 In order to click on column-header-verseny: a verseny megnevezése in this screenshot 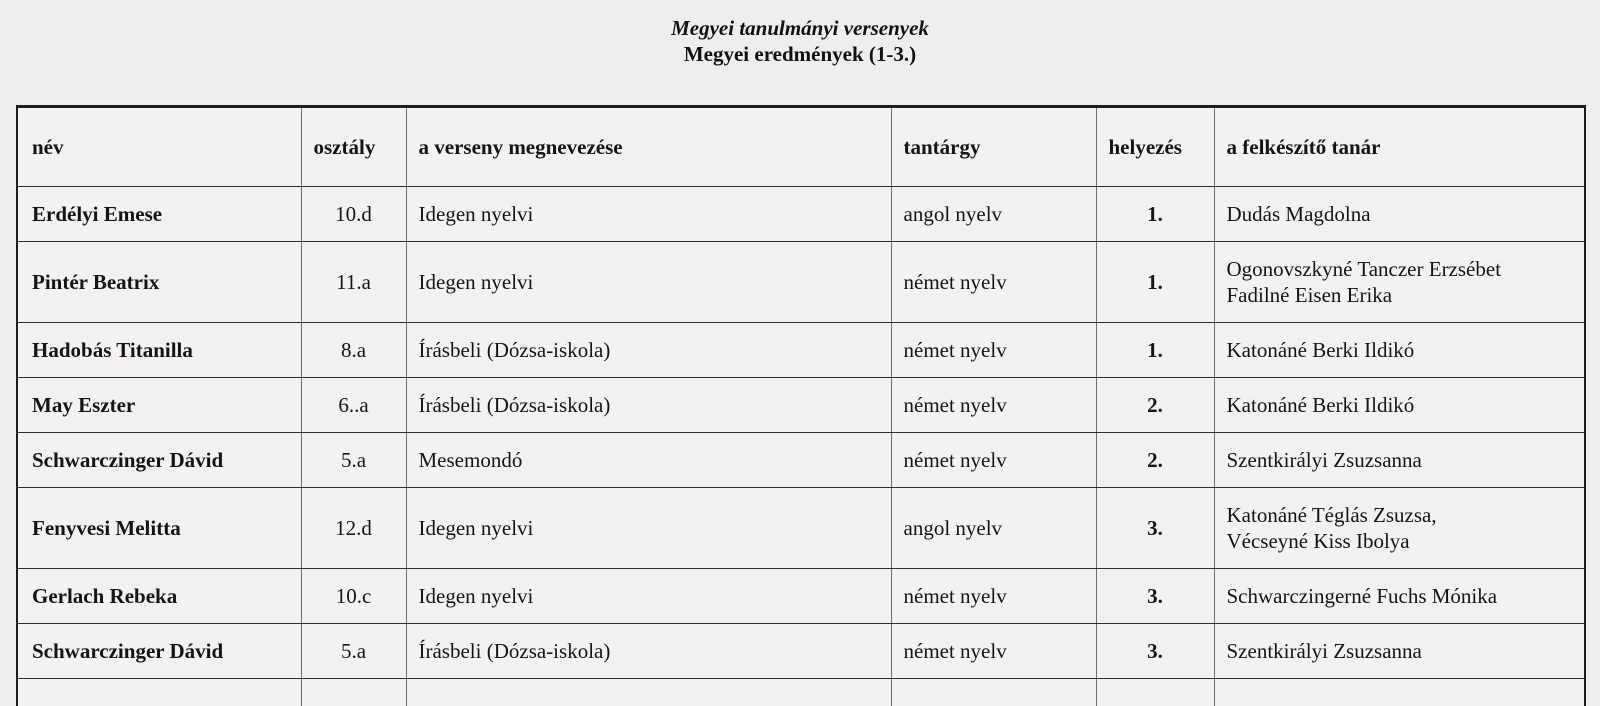, I will do `click(648, 146)`.